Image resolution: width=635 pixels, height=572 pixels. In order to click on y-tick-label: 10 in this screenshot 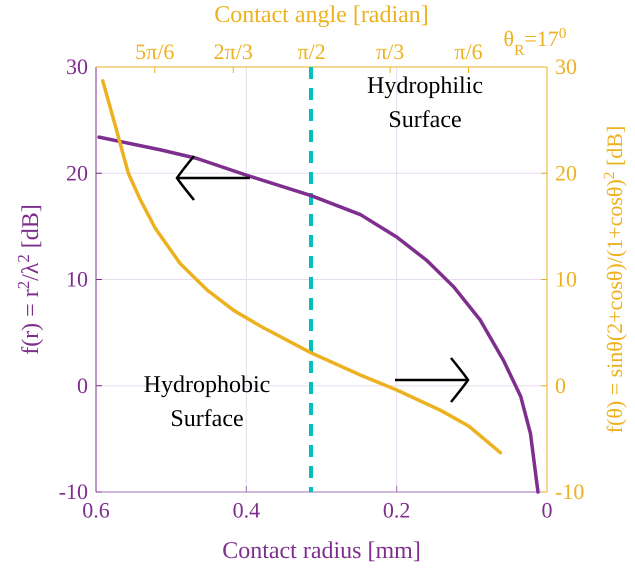, I will do `click(77, 279)`.